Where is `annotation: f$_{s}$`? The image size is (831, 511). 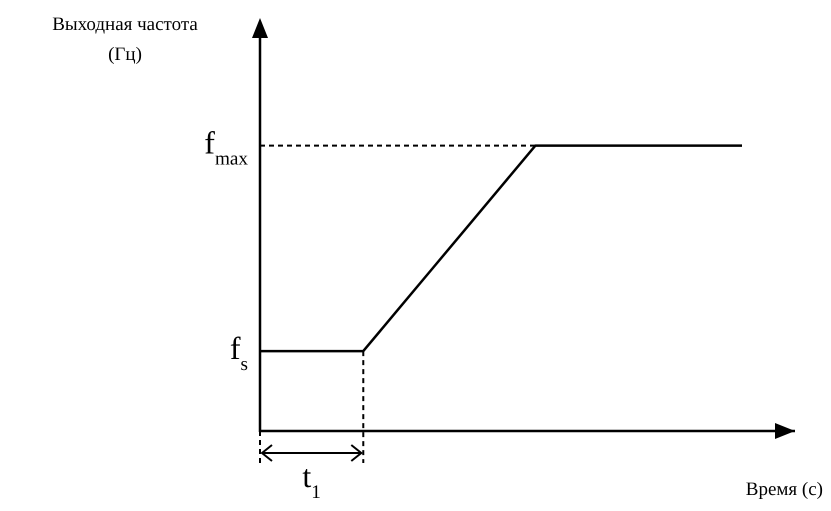 annotation: f$_{s}$ is located at coordinates (239, 352).